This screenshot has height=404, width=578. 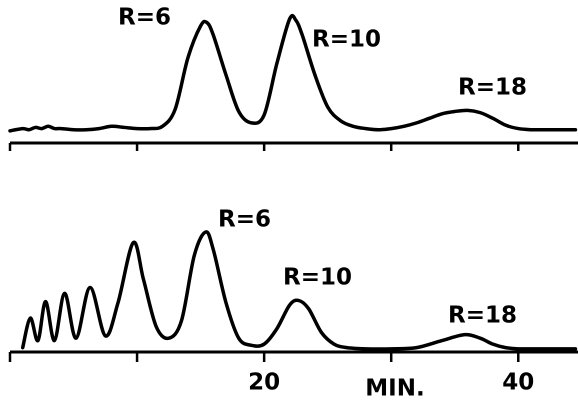 I want to click on x-tick-label: 40, so click(x=518, y=383).